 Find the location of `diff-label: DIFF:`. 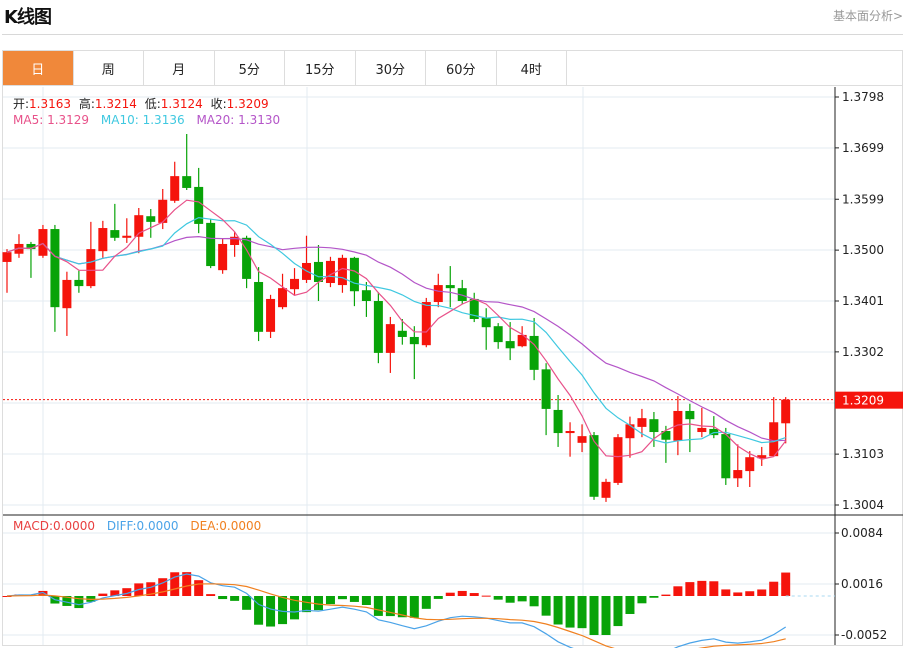

diff-label: DIFF: is located at coordinates (121, 526).